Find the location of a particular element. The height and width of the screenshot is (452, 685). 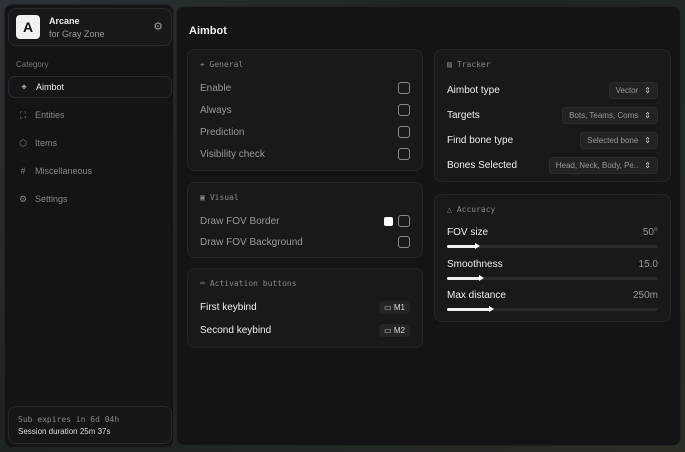

smoothness-row: Smoothness 15.0 is located at coordinates (552, 264).